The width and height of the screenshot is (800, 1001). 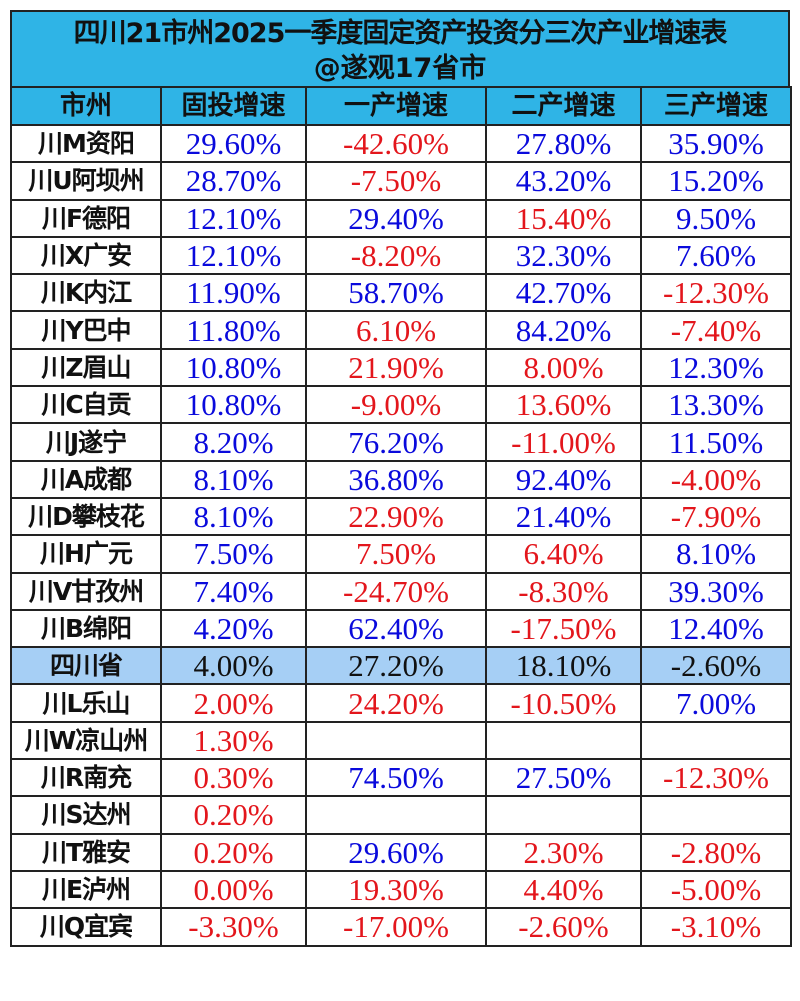 What do you see at coordinates (86, 143) in the screenshot?
I see `city-name-cell: 川M资阳` at bounding box center [86, 143].